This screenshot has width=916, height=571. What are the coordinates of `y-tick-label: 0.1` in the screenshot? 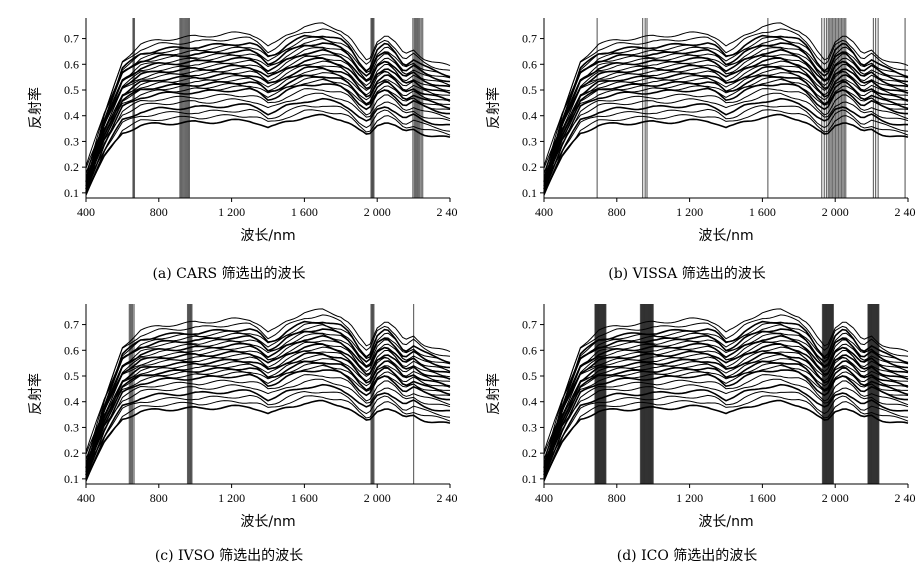 It's located at (71, 479).